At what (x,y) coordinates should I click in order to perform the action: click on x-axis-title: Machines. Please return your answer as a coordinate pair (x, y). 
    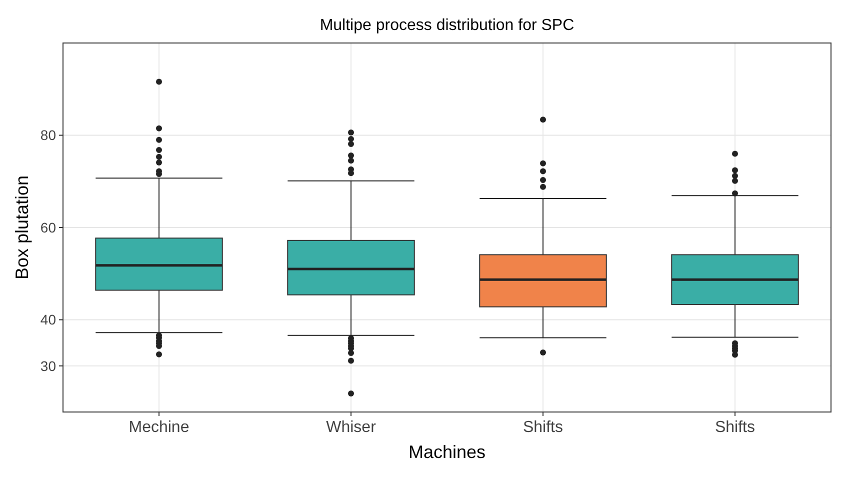
    Looking at the image, I should click on (447, 452).